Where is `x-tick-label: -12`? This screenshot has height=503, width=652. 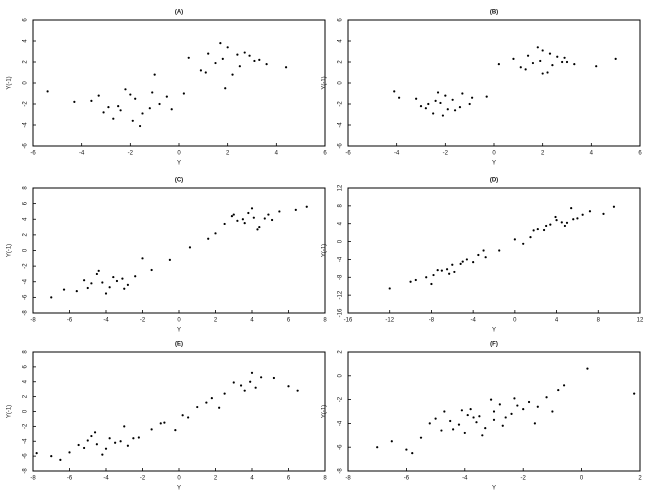 x-tick-label: -12 is located at coordinates (389, 321).